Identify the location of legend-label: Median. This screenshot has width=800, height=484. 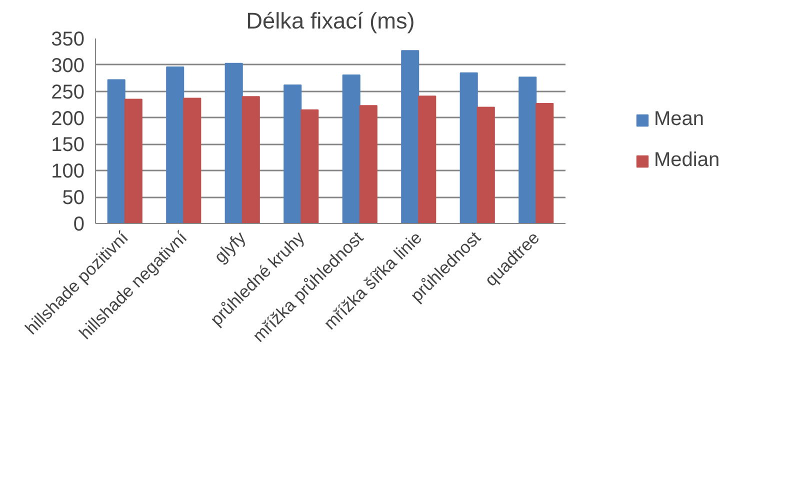
(687, 160).